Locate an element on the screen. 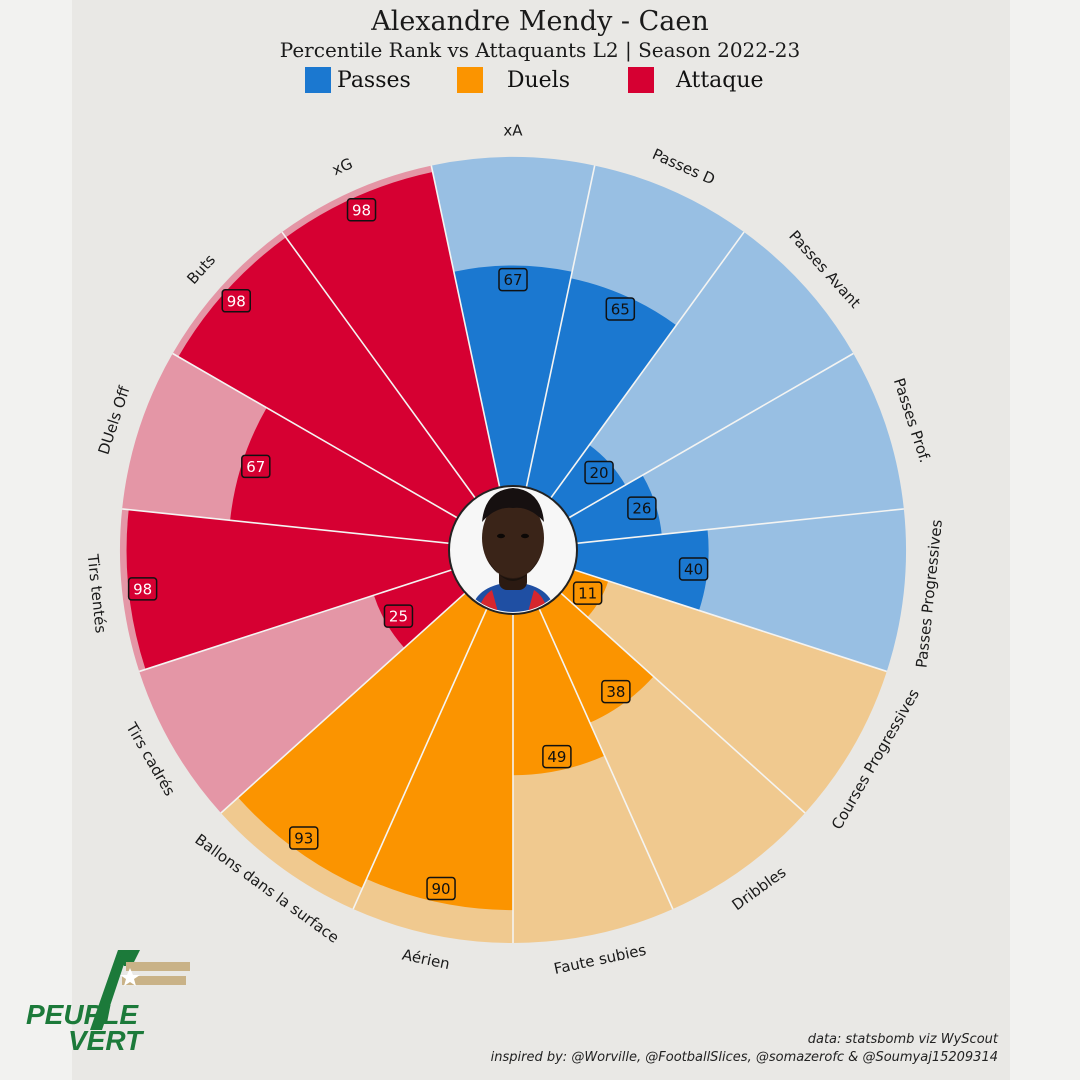  category-label-xg: xG is located at coordinates (342, 166).